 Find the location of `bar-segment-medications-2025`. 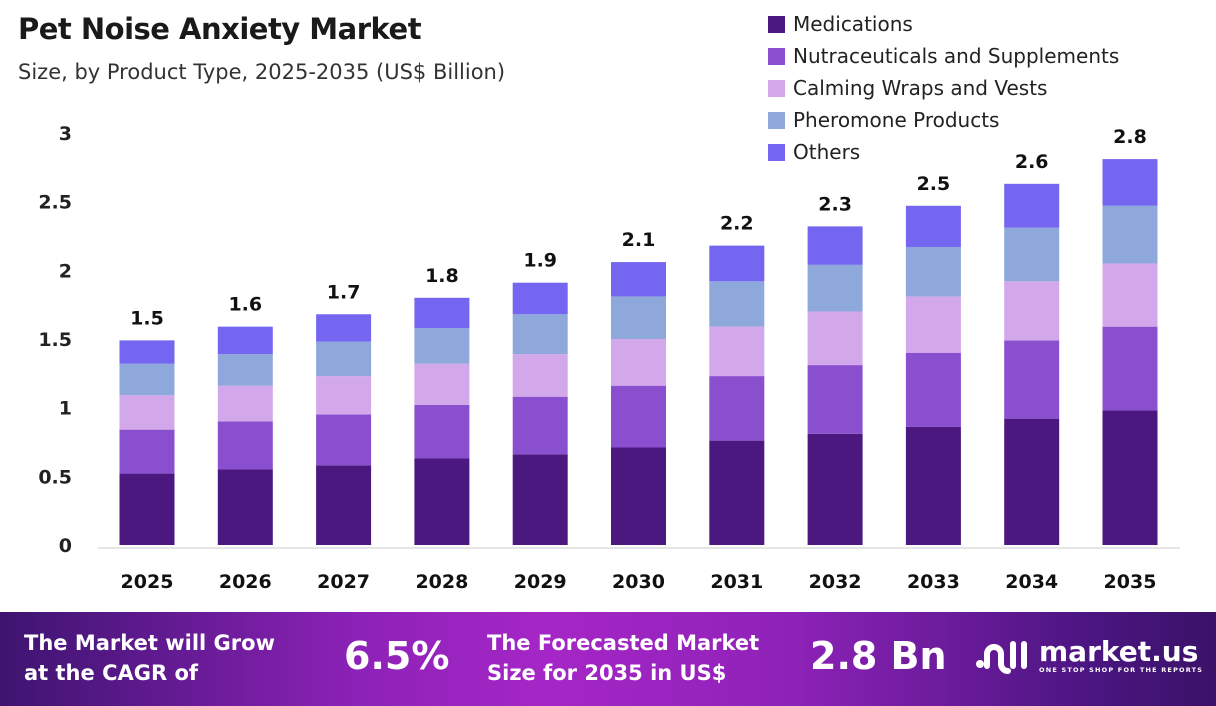

bar-segment-medications-2025 is located at coordinates (147, 509).